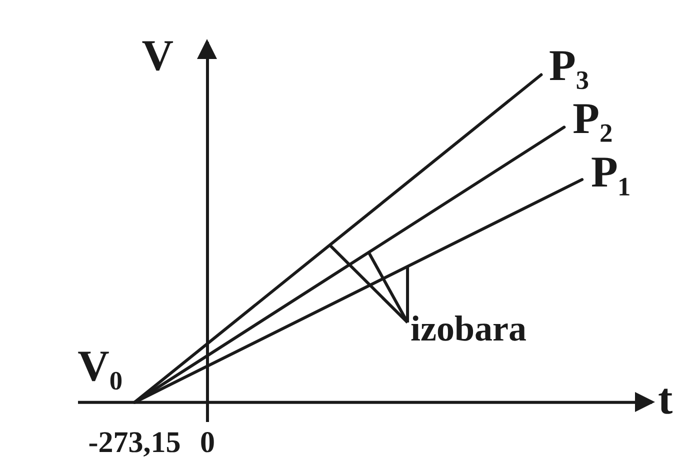 This screenshot has height=468, width=678. Describe the element at coordinates (100, 365) in the screenshot. I see `annotation: V₀` at that location.